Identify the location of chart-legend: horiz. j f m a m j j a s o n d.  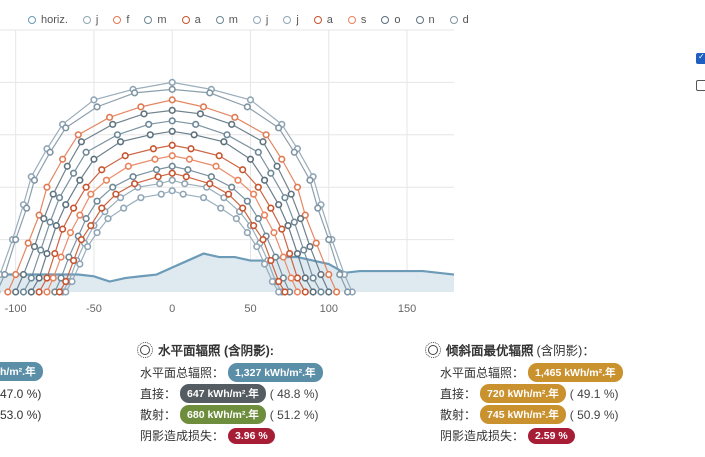
(256, 20).